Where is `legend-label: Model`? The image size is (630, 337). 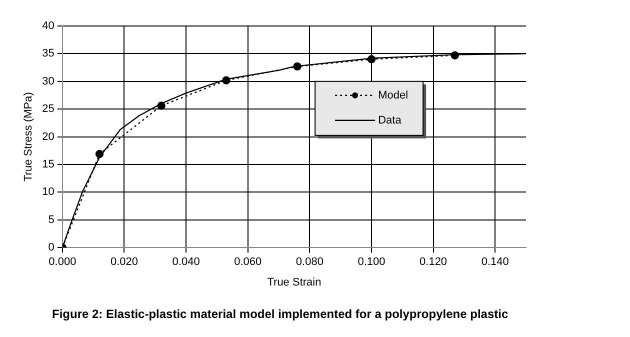
legend-label: Model is located at coordinates (393, 95).